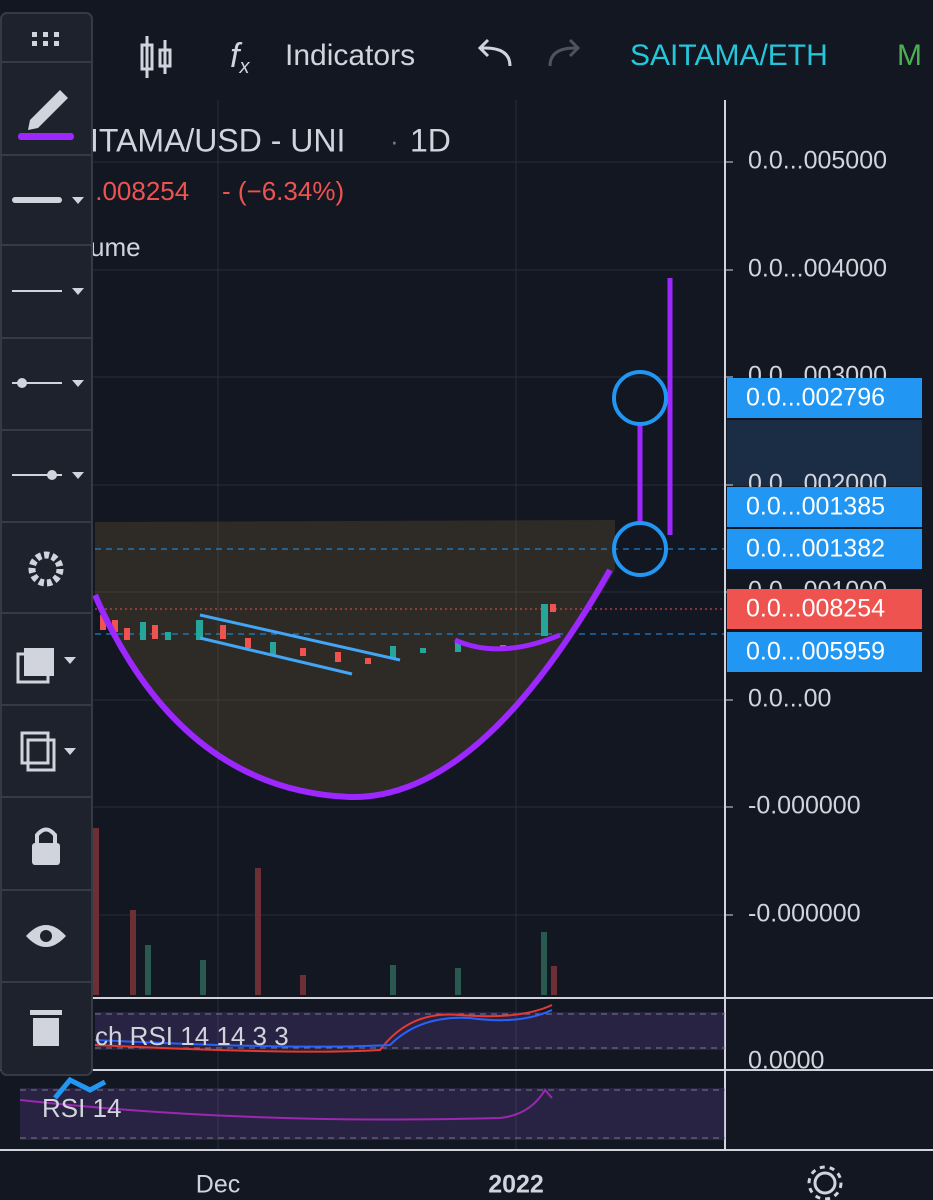 The height and width of the screenshot is (1200, 933). What do you see at coordinates (286, 1104) in the screenshot?
I see `rsi-line` at bounding box center [286, 1104].